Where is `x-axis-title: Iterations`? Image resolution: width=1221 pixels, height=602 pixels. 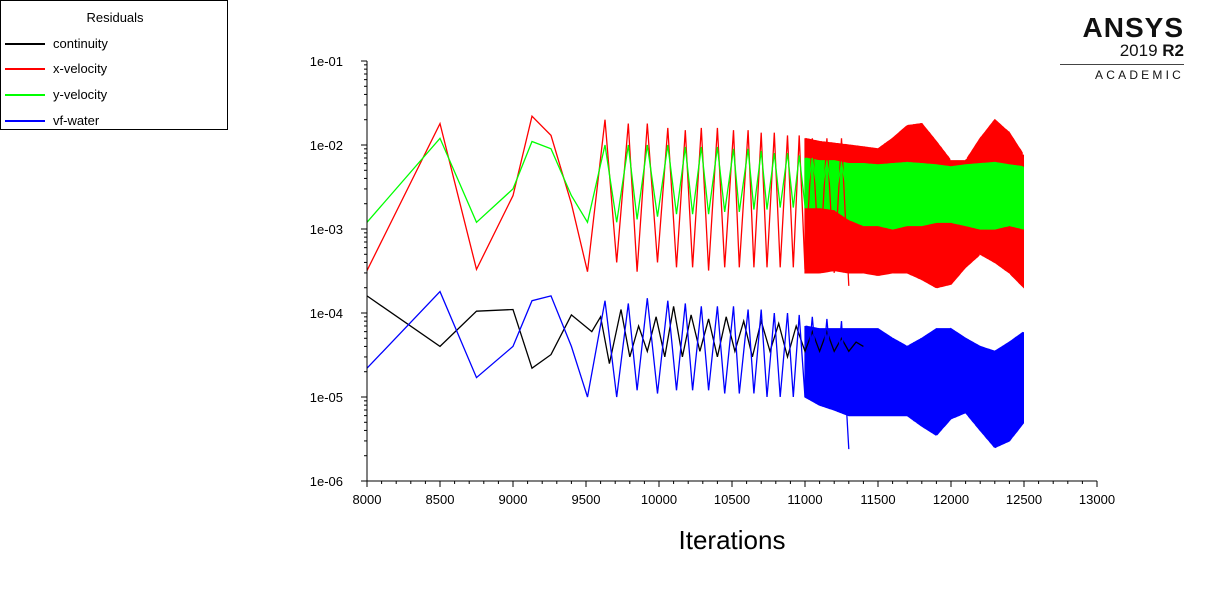
x-axis-title: Iterations is located at coordinates (732, 540).